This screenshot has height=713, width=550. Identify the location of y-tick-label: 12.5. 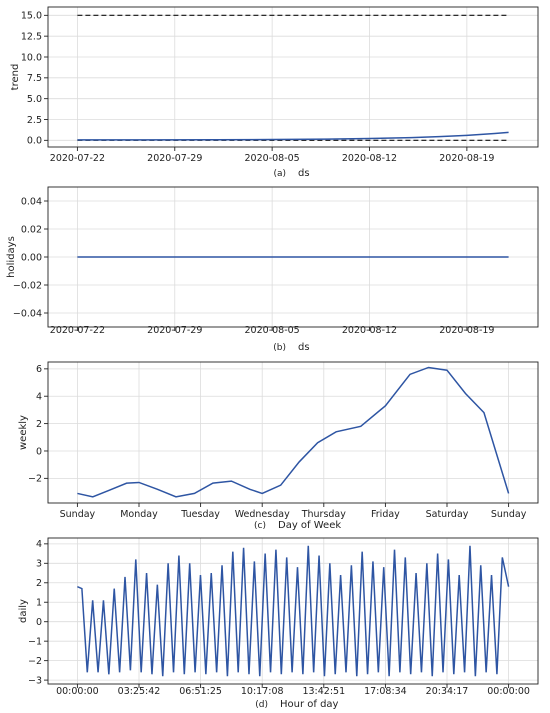
(31, 36).